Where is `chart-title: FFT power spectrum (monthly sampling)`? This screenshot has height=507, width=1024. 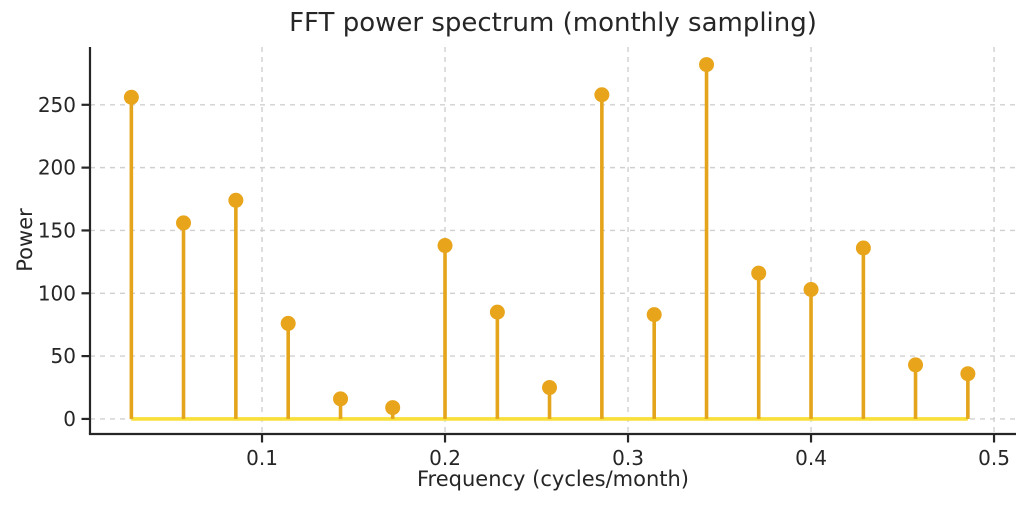
chart-title: FFT power spectrum (monthly sampling) is located at coordinates (553, 23).